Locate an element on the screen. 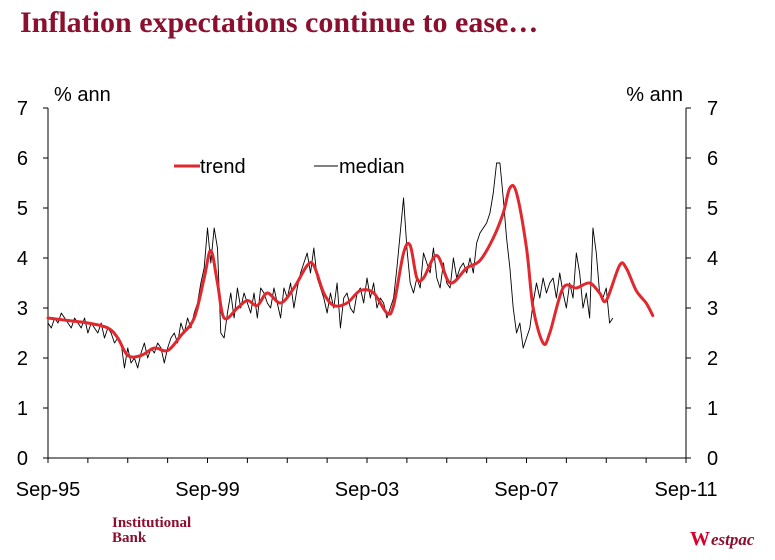 The width and height of the screenshot is (775, 560). x-tick-label: Sep-99 is located at coordinates (207, 490).